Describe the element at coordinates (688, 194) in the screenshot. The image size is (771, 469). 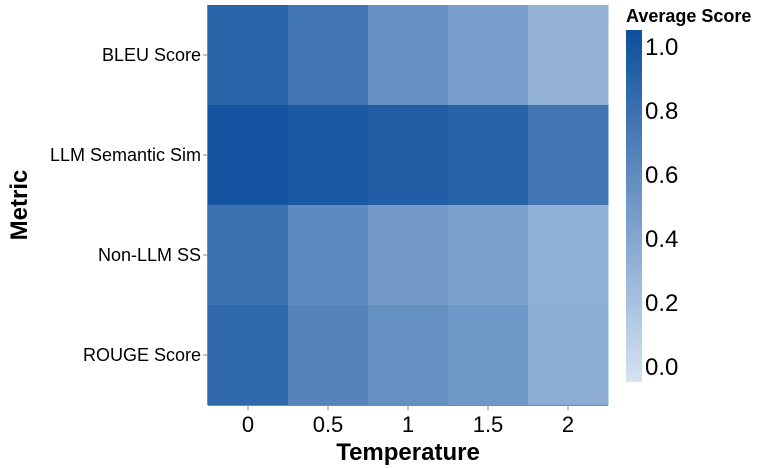
I see `color-legend: Average Score 0.0 0.2 0.4 0.6 0.8 1.0` at that location.